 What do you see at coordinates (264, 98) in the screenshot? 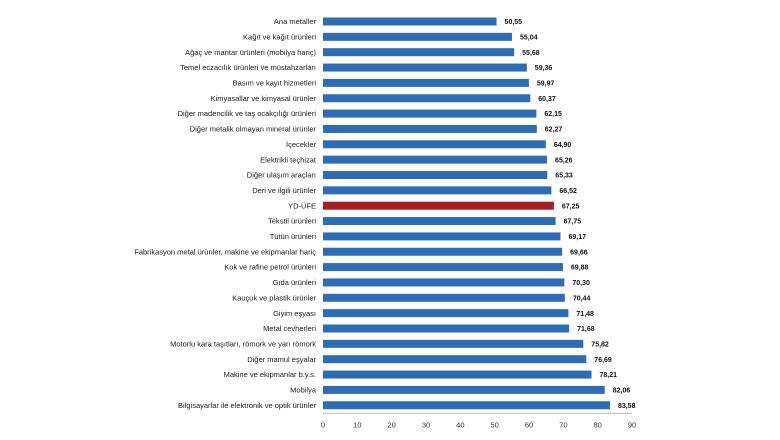
I see `category-label: Kimyasallar ve kimyasal ürünler` at bounding box center [264, 98].